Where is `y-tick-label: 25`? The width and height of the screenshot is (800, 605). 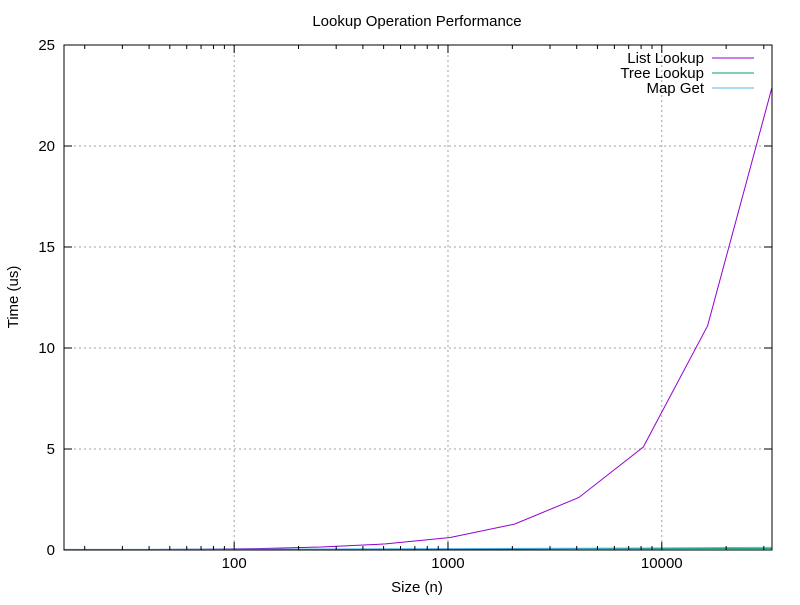
y-tick-label: 25 is located at coordinates (46, 45).